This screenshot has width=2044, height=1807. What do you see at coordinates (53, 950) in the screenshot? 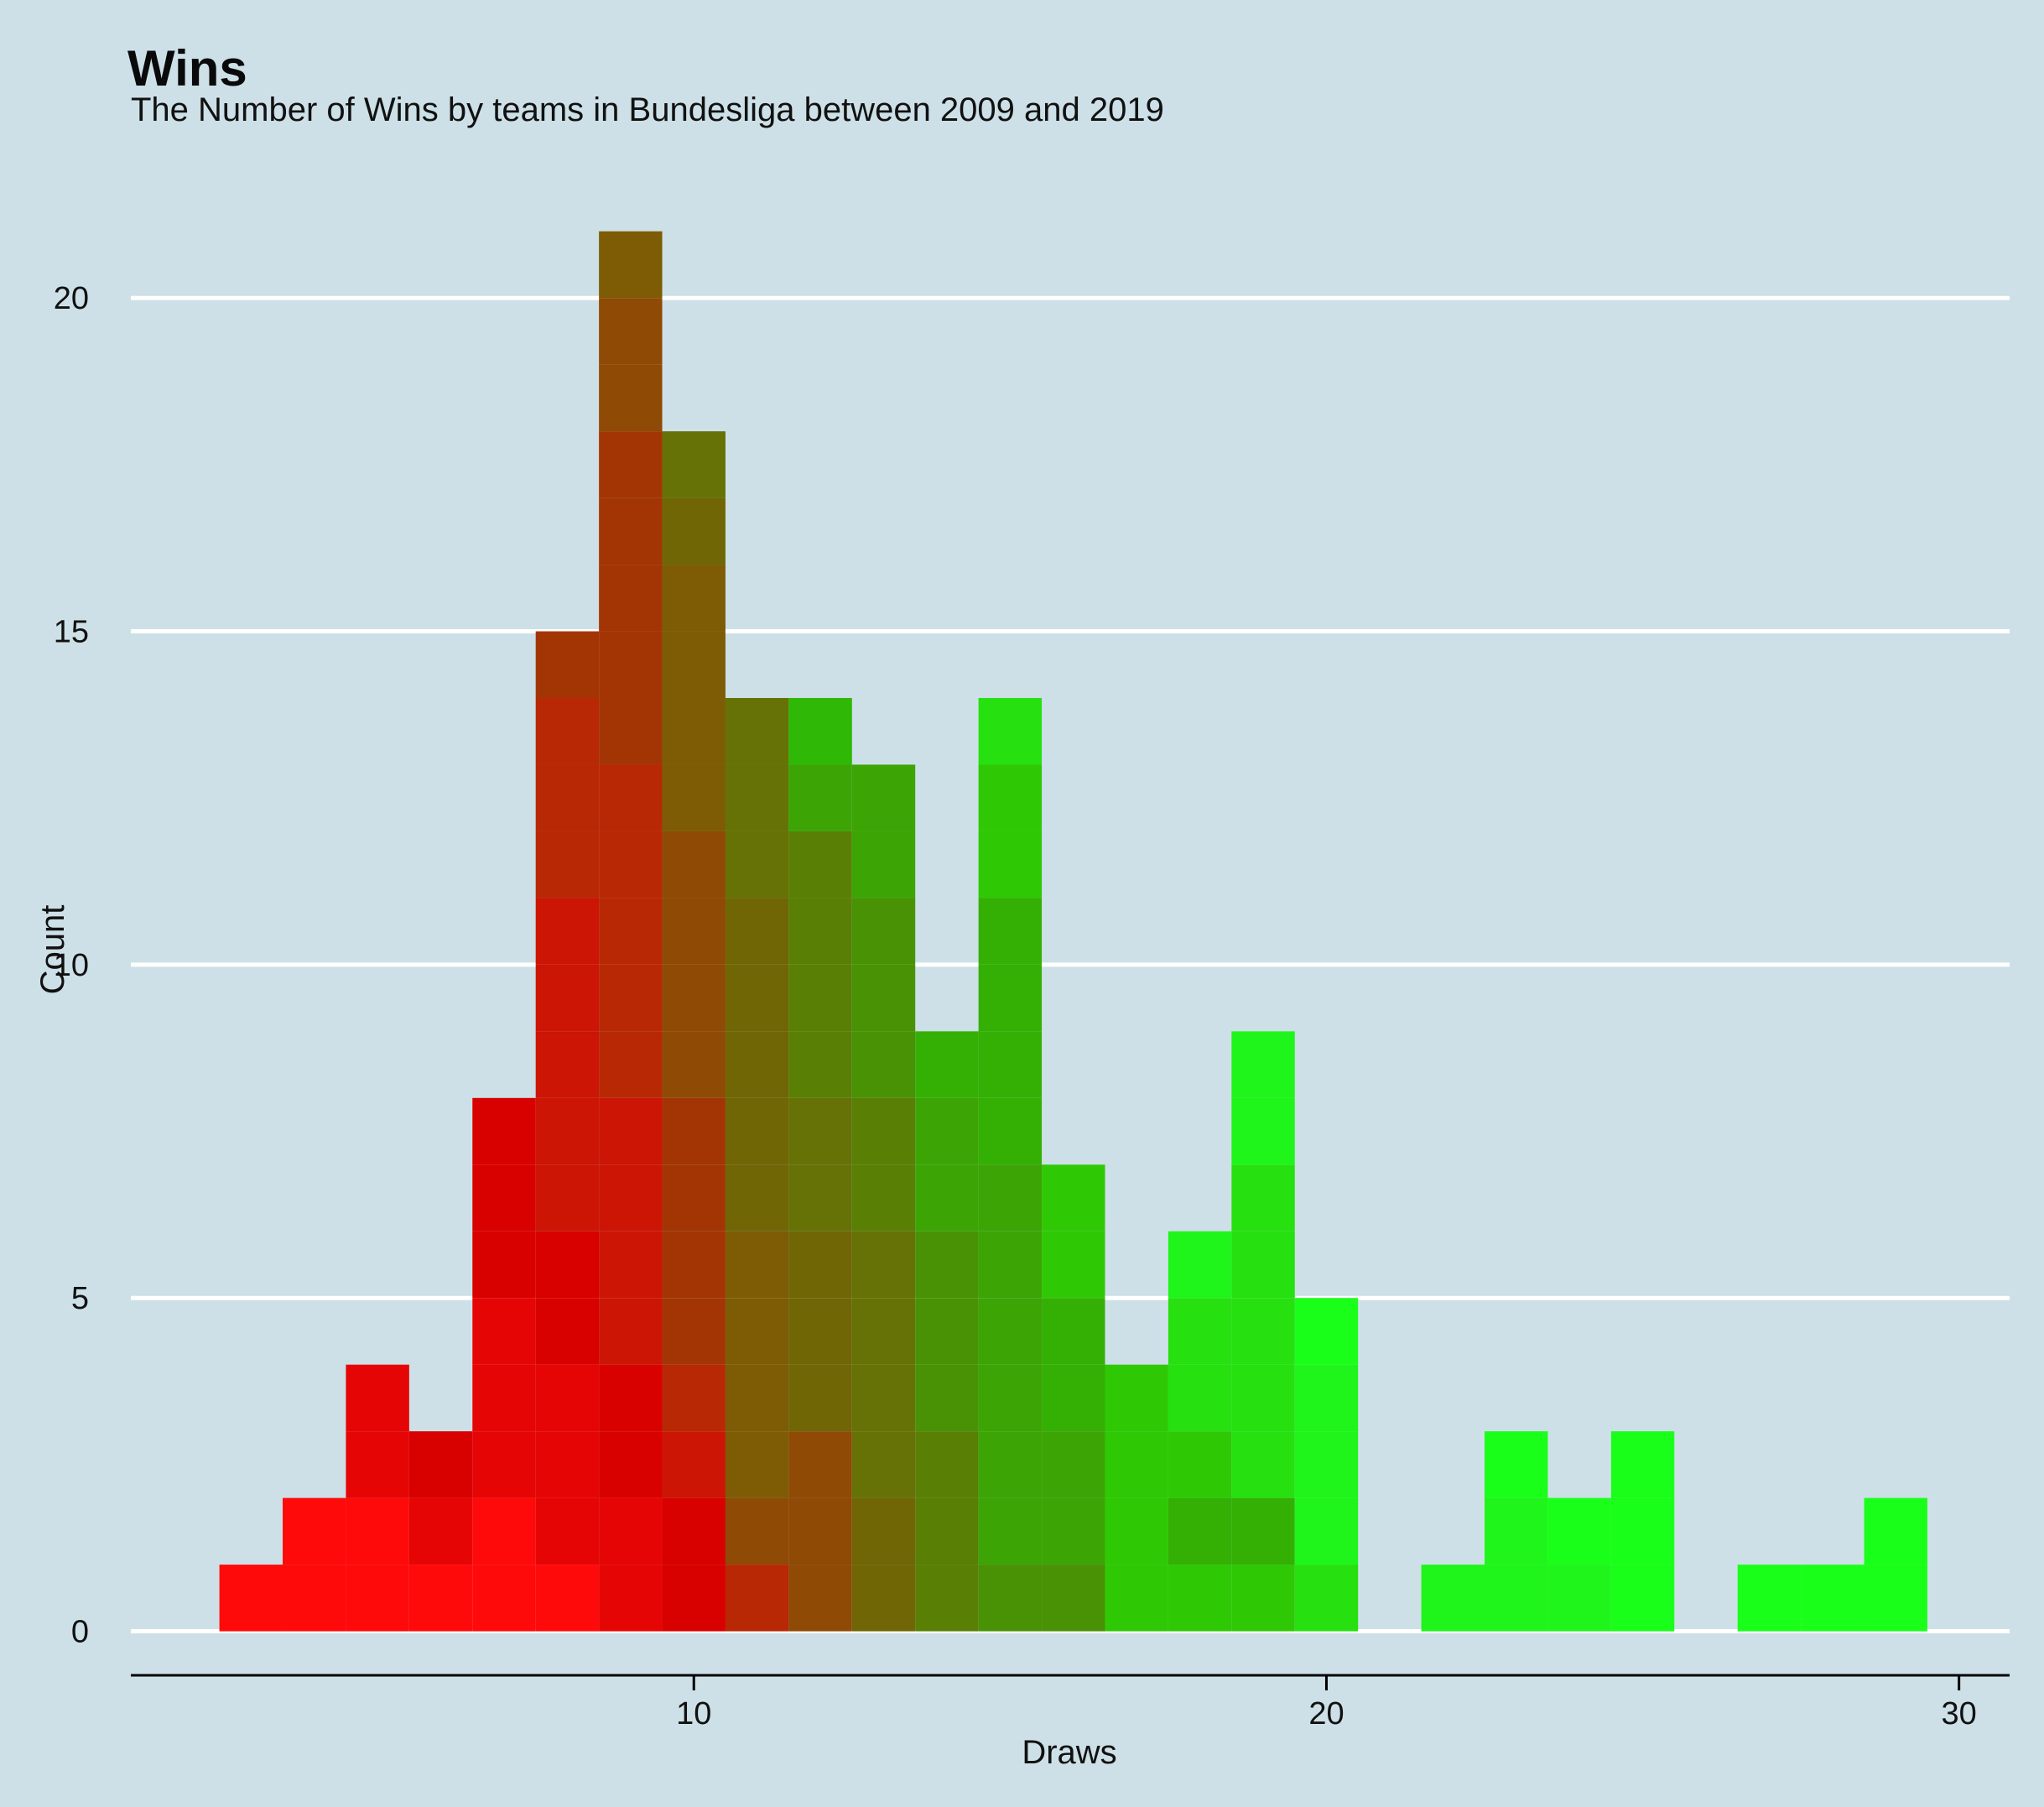
I see `y-axis-label: Count` at bounding box center [53, 950].